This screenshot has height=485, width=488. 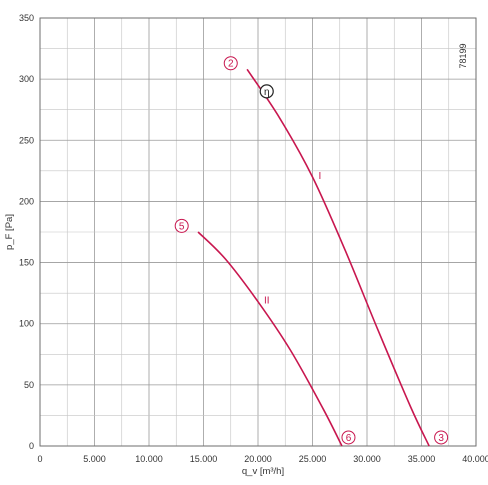 What do you see at coordinates (9, 232) in the screenshot?
I see `y-axis-label: p_F [Pa]` at bounding box center [9, 232].